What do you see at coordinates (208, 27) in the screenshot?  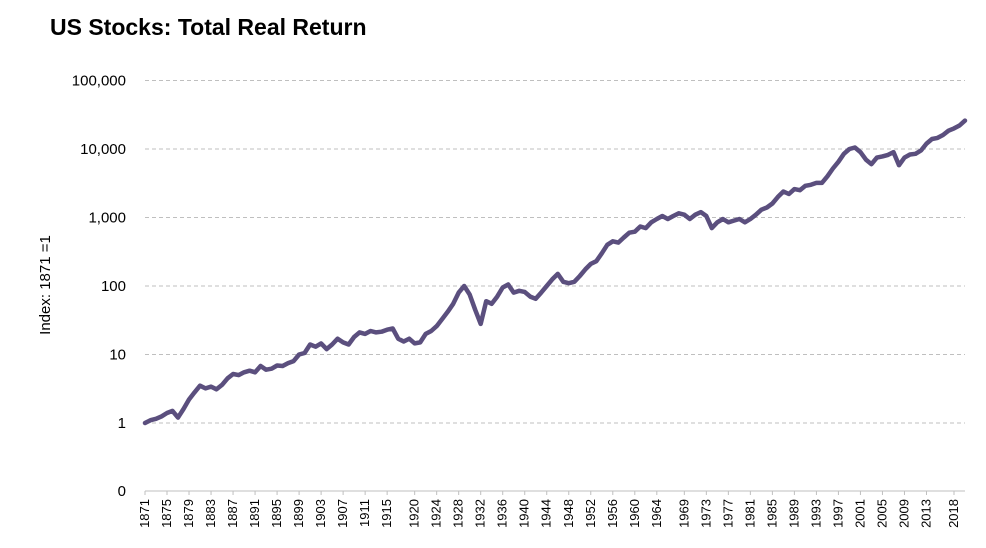 I see `chart-title: US Stocks: Total Real Return` at bounding box center [208, 27].